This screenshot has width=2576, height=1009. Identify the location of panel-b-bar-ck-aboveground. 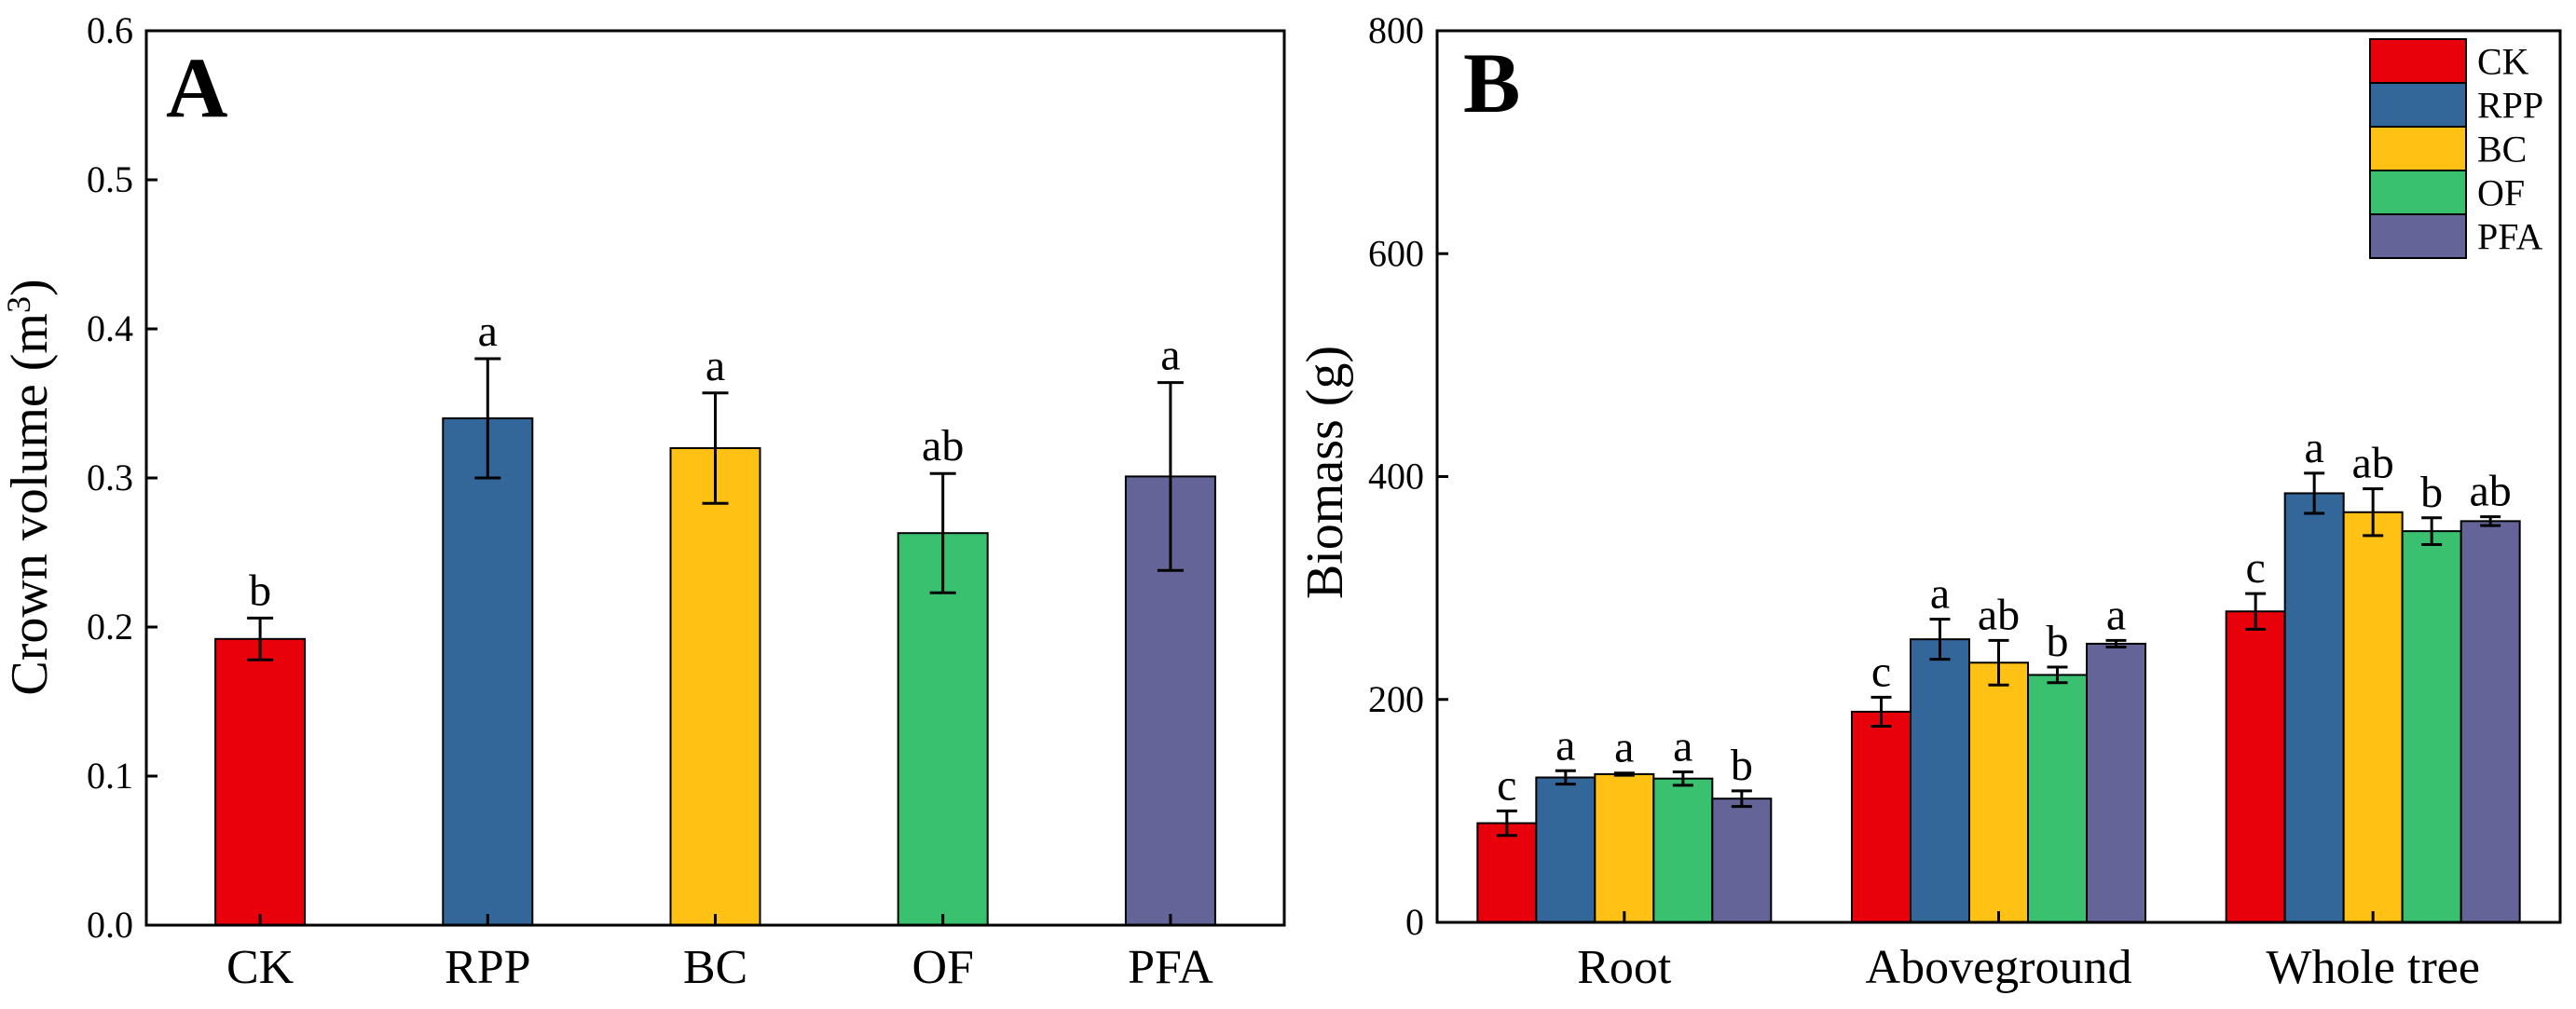
(1881, 816).